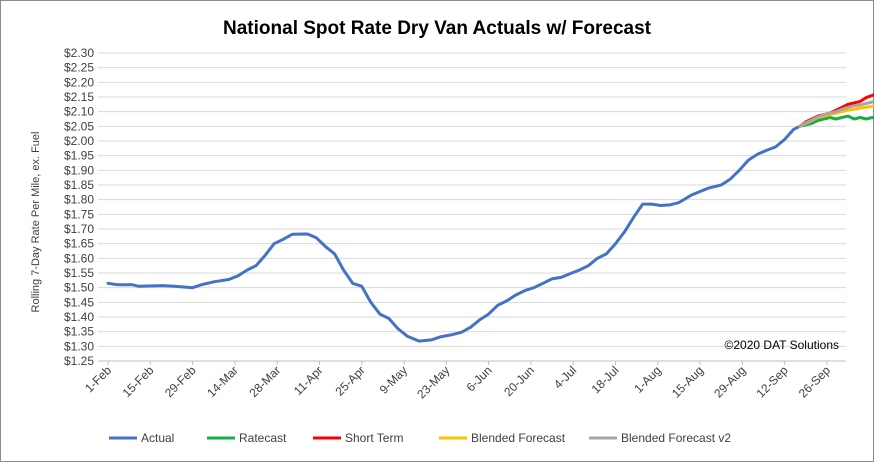 This screenshot has height=463, width=874. I want to click on x-tick-label: 25-Apr, so click(349, 380).